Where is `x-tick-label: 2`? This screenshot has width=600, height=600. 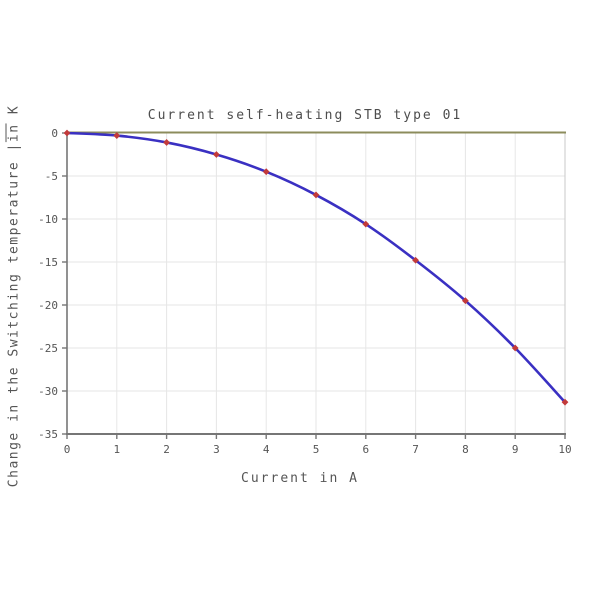
x-tick-label: 2 is located at coordinates (166, 449).